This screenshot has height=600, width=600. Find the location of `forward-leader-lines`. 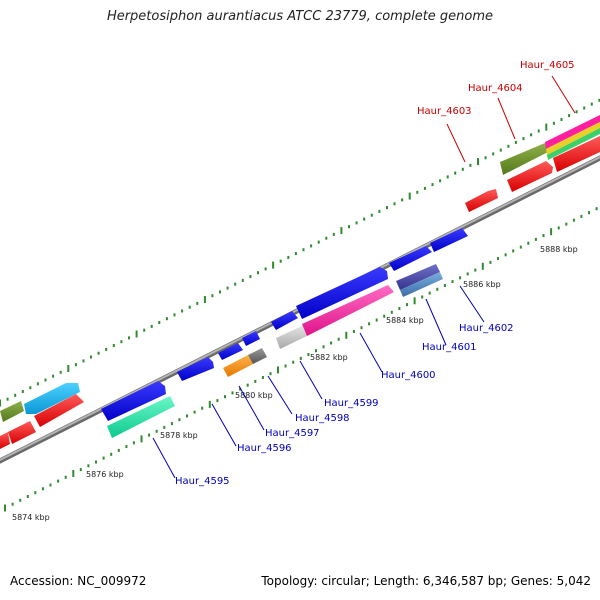

forward-leader-lines is located at coordinates (511, 119).